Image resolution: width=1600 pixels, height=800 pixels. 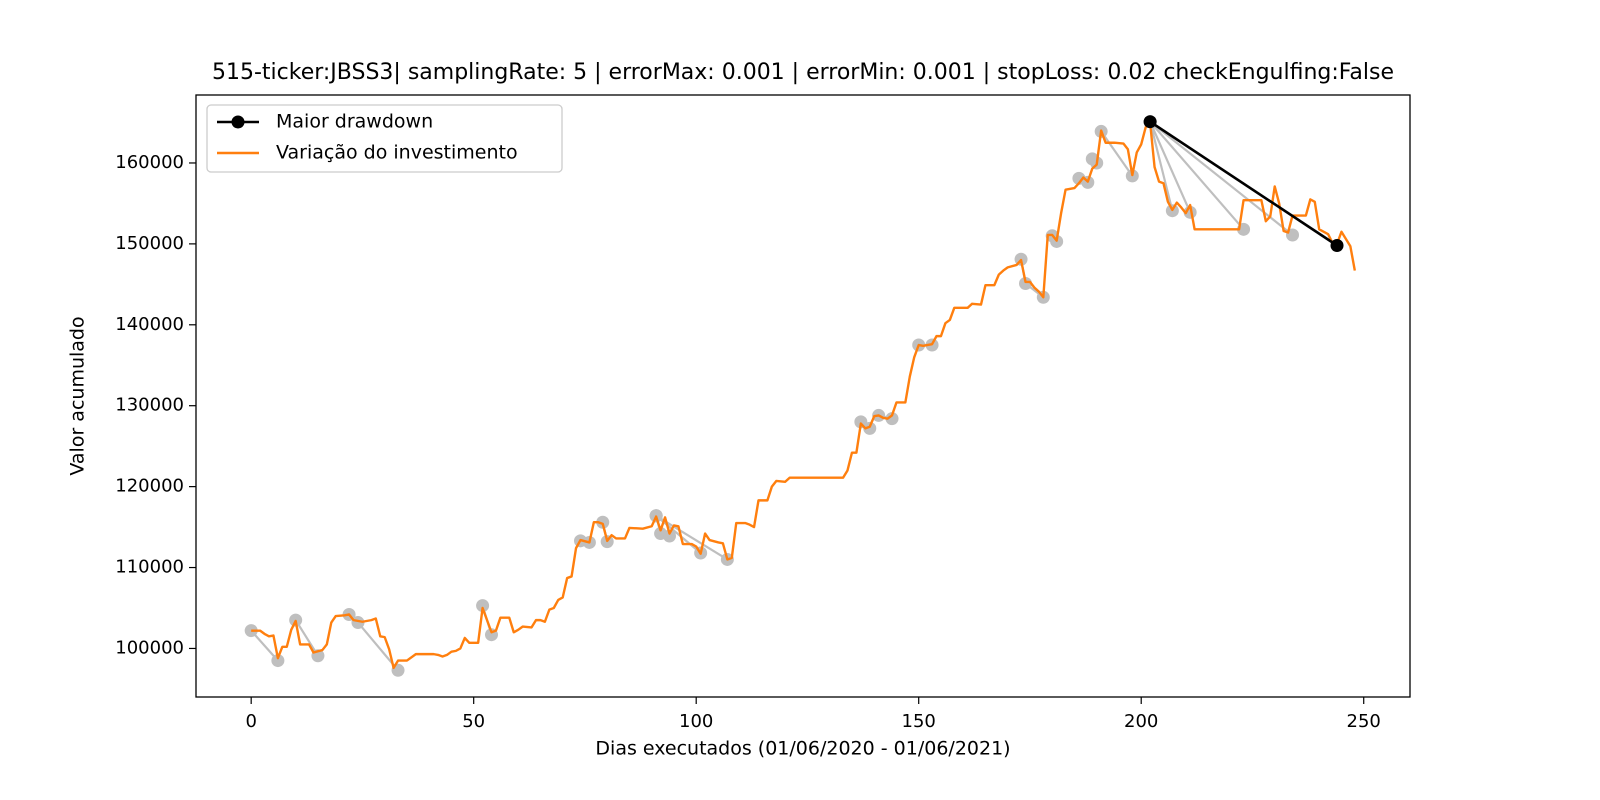 What do you see at coordinates (384, 138) in the screenshot?
I see `legend-box` at bounding box center [384, 138].